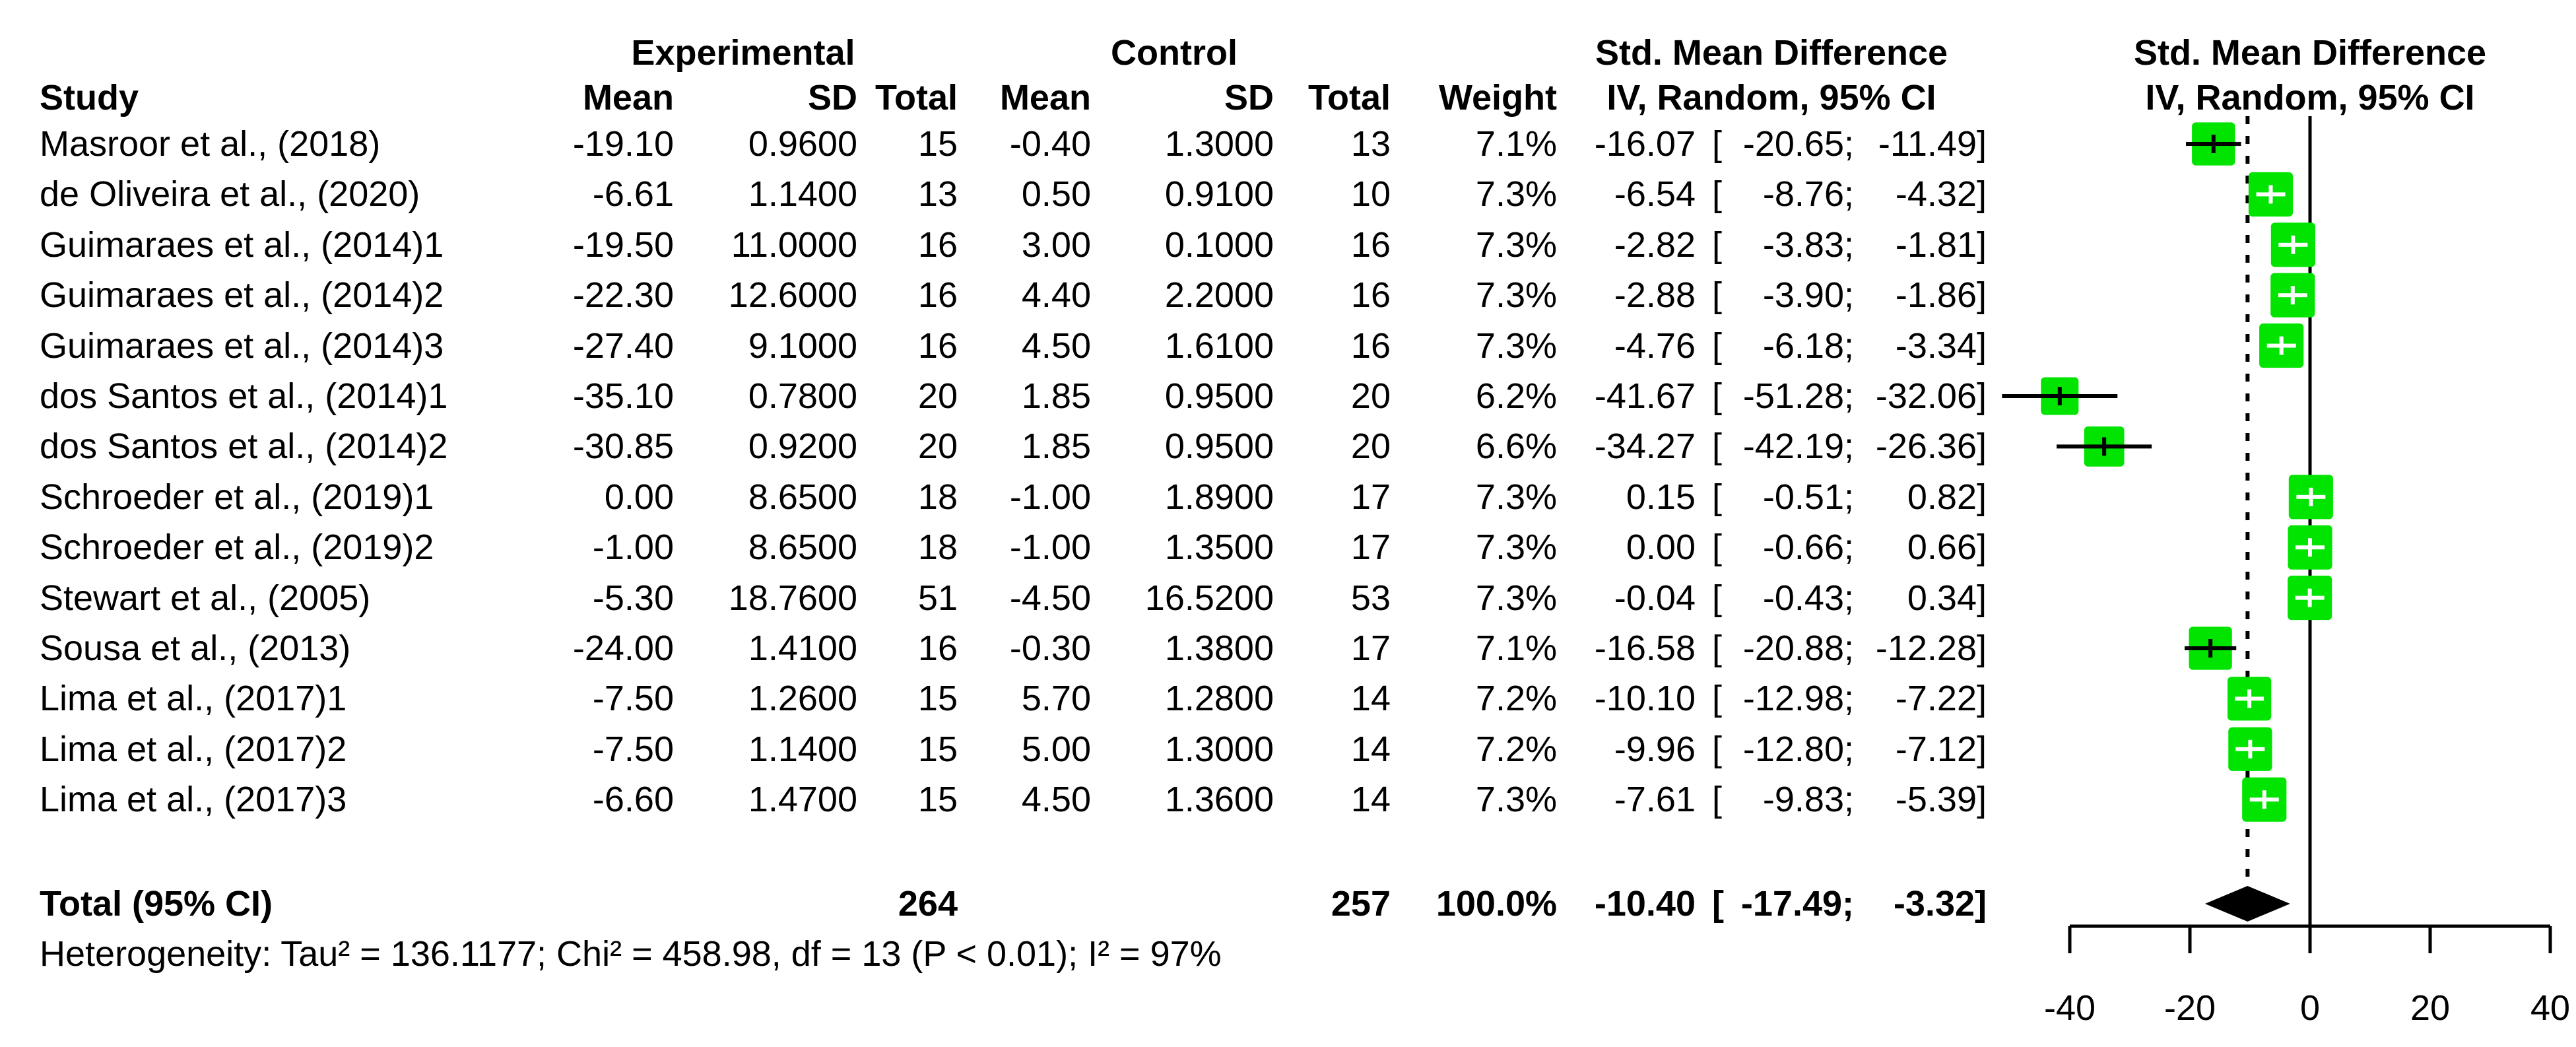  I want to click on ci-text-cell: -2.88 [-3.90; -1.86], so click(1772, 295).